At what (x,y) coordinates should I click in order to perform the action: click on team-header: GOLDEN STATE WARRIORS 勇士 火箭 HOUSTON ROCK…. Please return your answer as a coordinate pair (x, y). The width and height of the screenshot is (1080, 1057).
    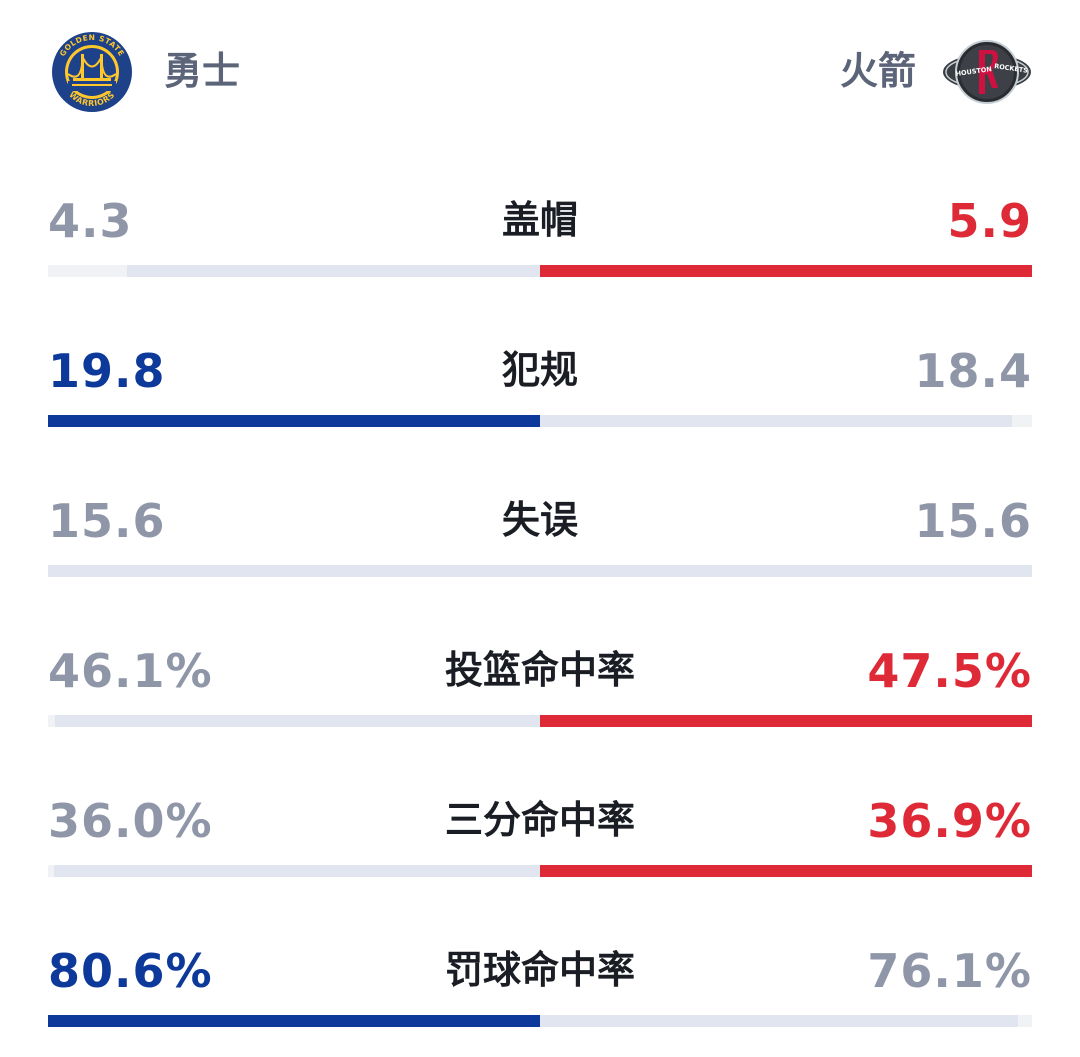
    Looking at the image, I should click on (540, 75).